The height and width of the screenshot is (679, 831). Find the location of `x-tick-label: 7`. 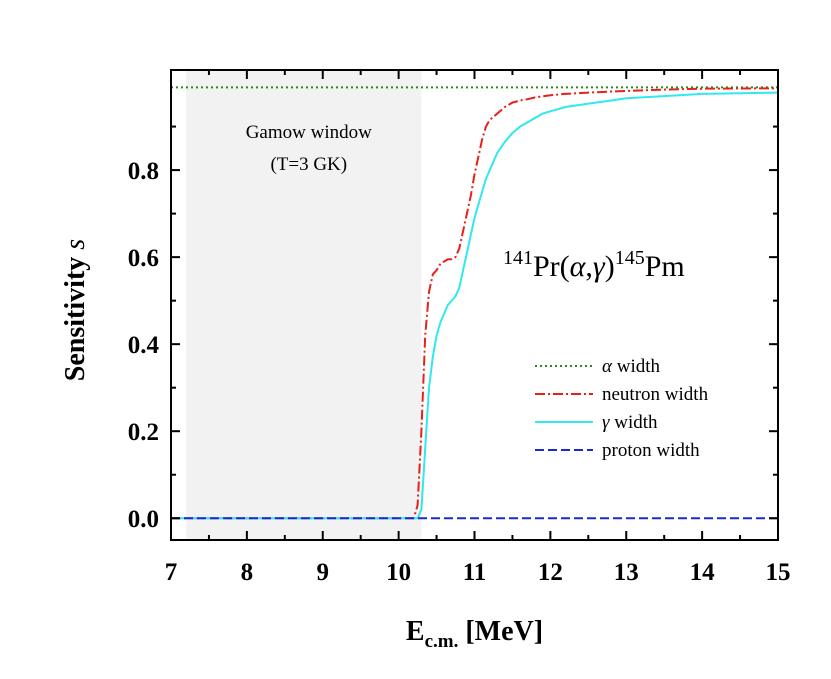

x-tick-label: 7 is located at coordinates (171, 572).